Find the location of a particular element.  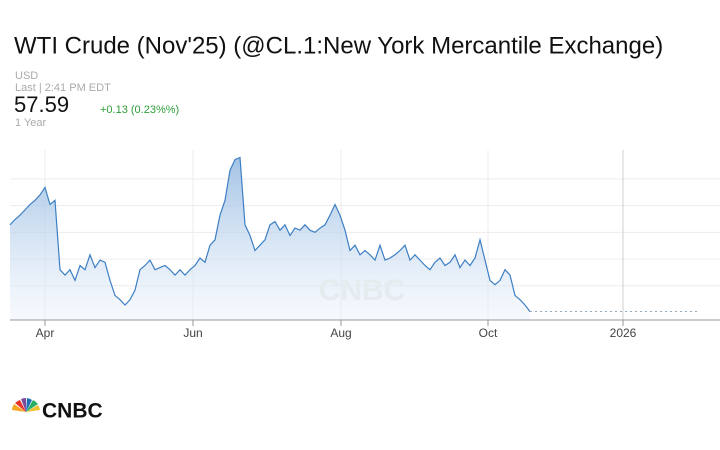

watermark: CNBC is located at coordinates (362, 290).